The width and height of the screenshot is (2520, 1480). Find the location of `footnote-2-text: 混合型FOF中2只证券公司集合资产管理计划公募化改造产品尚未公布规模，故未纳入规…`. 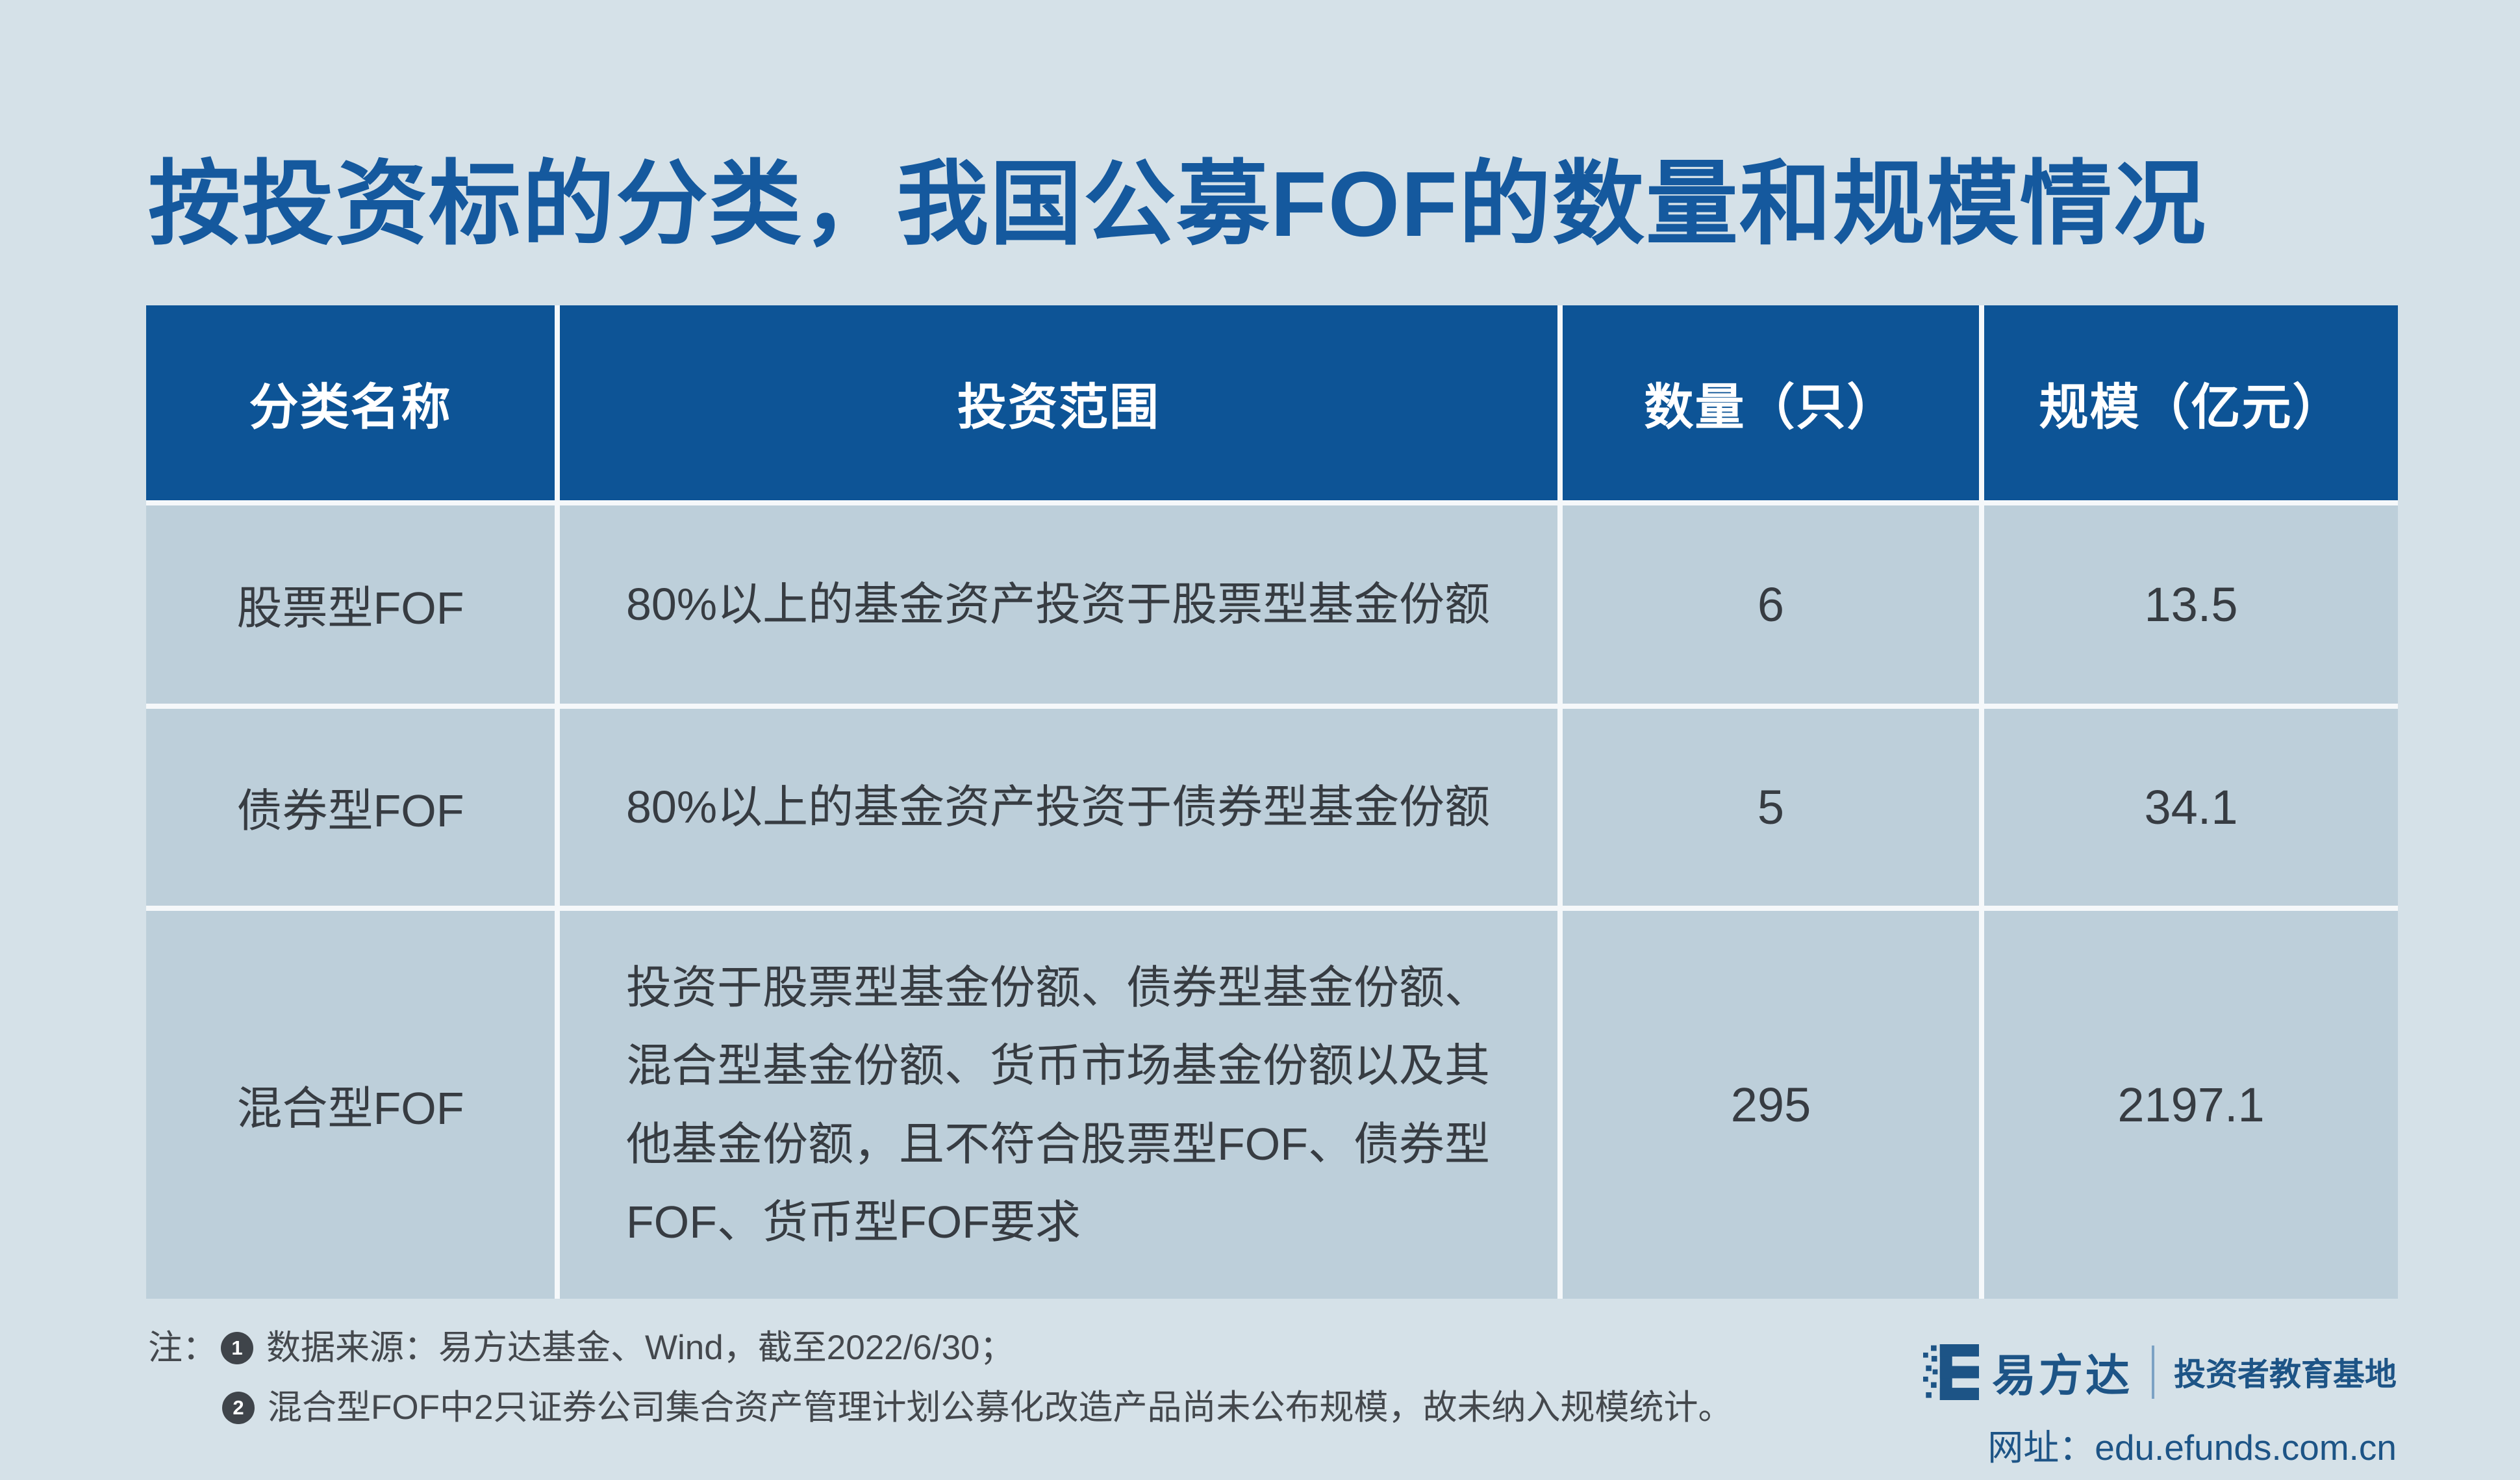

footnote-2-text: 混合型FOF中2只证券公司集合资产管理计划公募化改造产品尚未公布规模，故未纳入规… is located at coordinates (1000, 1407).